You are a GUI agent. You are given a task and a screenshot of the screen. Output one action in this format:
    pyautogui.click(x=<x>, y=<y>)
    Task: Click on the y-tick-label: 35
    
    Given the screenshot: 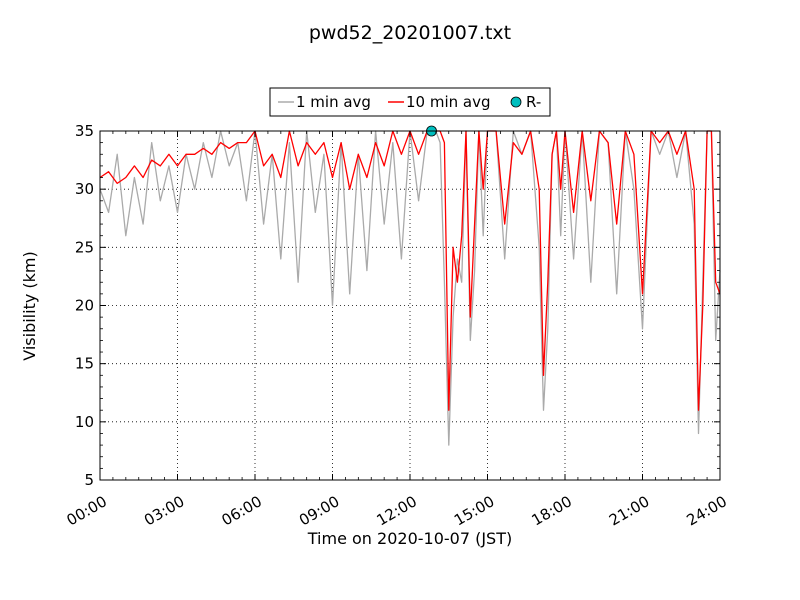 What is the action you would take?
    pyautogui.click(x=84, y=131)
    